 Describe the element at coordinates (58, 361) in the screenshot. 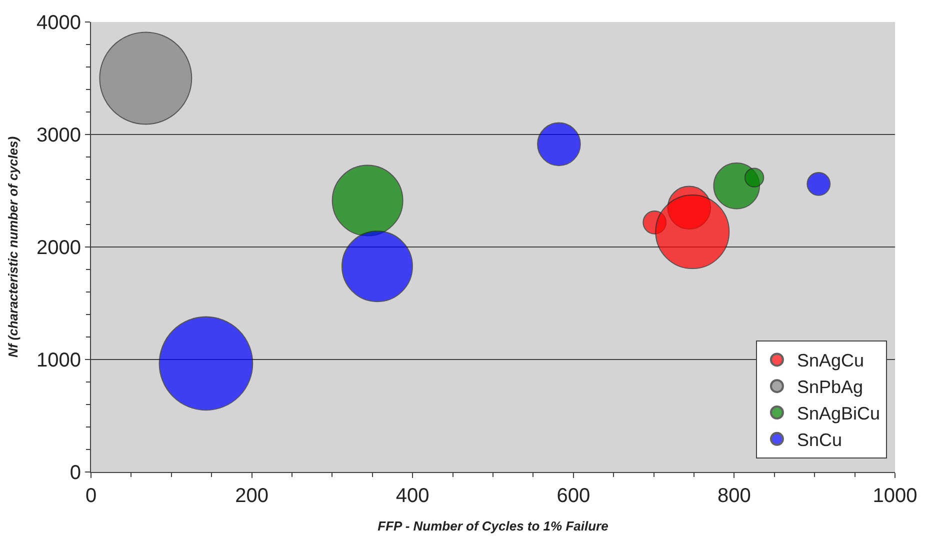

I see `y-tick-label: 1000` at that location.